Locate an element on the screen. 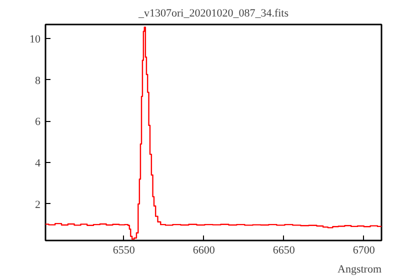 The width and height of the screenshot is (400, 280). y-tick-label: 2 is located at coordinates (37, 204).